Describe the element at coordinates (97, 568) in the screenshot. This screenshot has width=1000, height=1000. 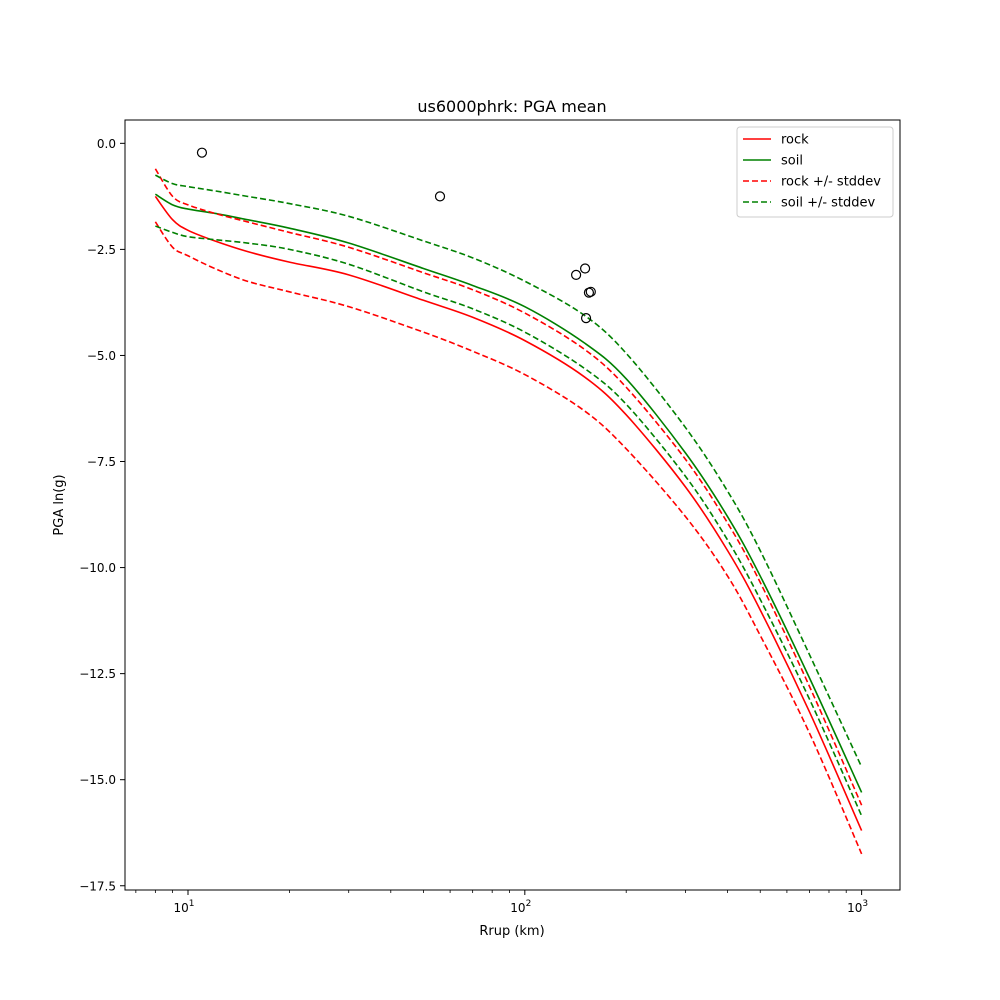
I see `y-tick-label: −10.0` at that location.